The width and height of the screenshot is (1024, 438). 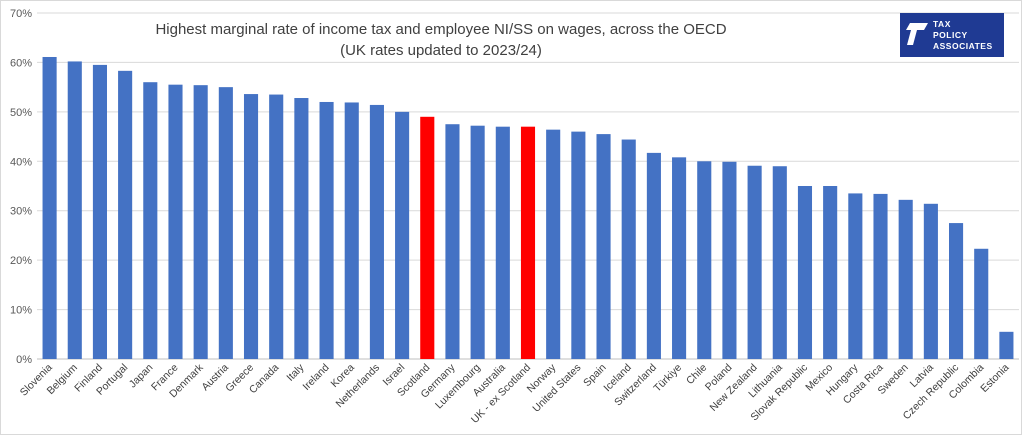 I want to click on bar-estonia, so click(x=1006, y=345).